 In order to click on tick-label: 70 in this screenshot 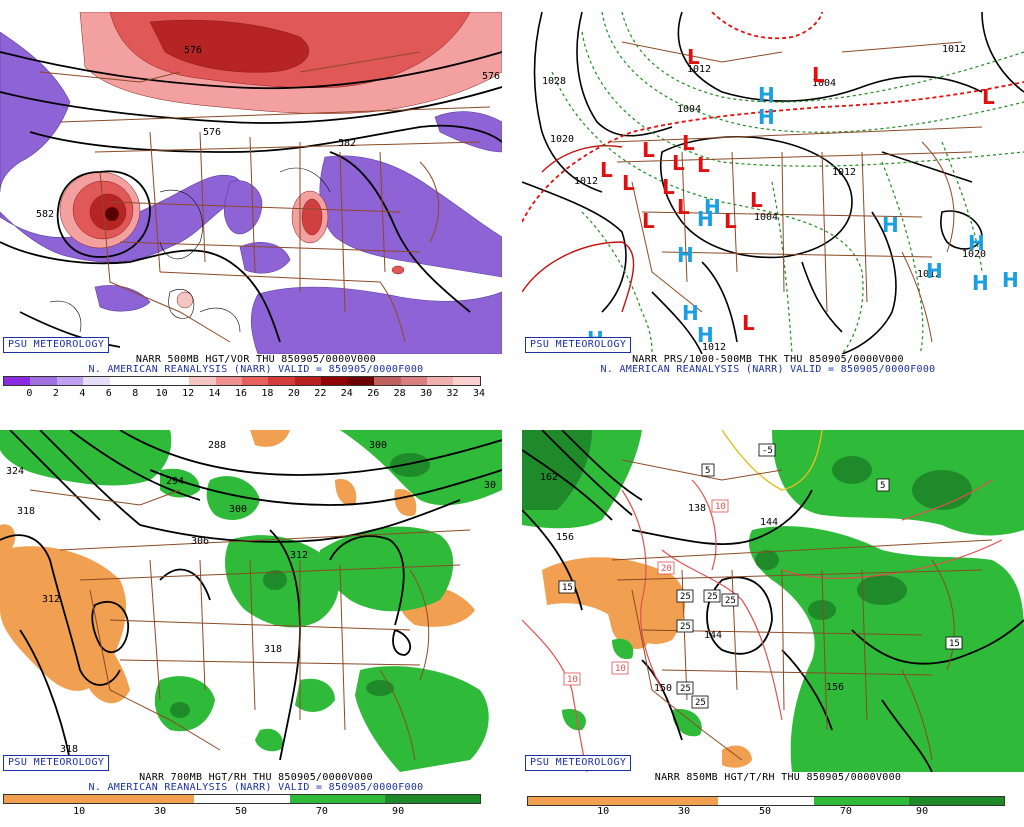, I will do `click(845, 811)`.